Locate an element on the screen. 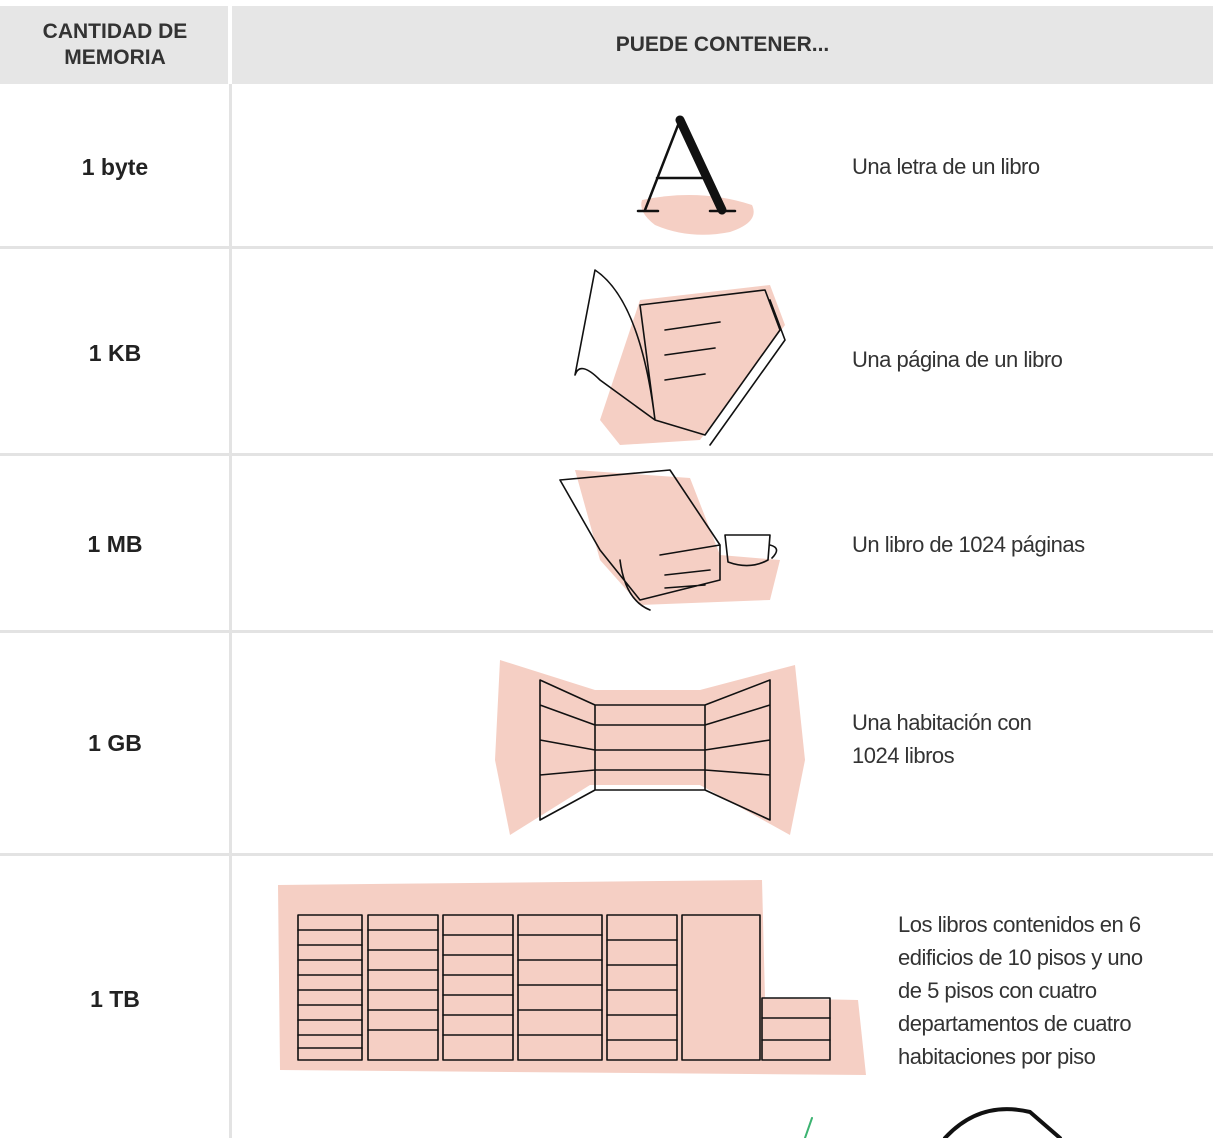 The width and height of the screenshot is (1213, 1138). memory-amount: 1 MB is located at coordinates (115, 544).